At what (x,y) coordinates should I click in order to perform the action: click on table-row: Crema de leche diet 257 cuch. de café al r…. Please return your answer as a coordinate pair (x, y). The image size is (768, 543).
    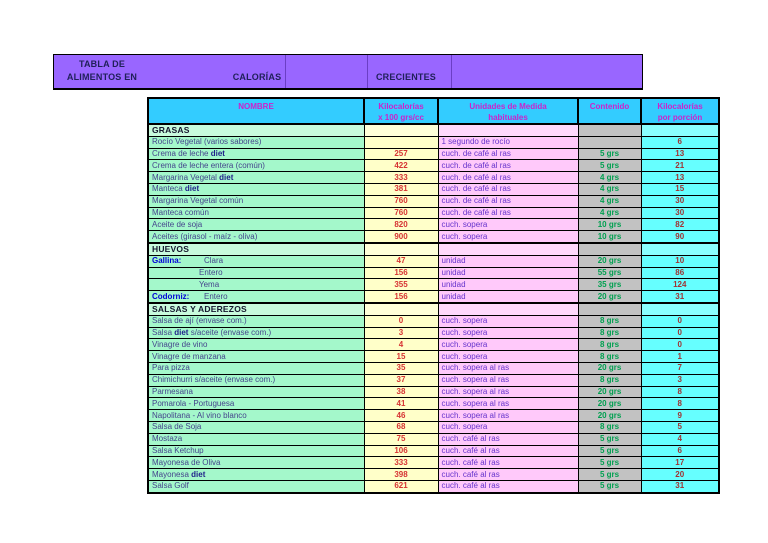
    Looking at the image, I should click on (433, 154).